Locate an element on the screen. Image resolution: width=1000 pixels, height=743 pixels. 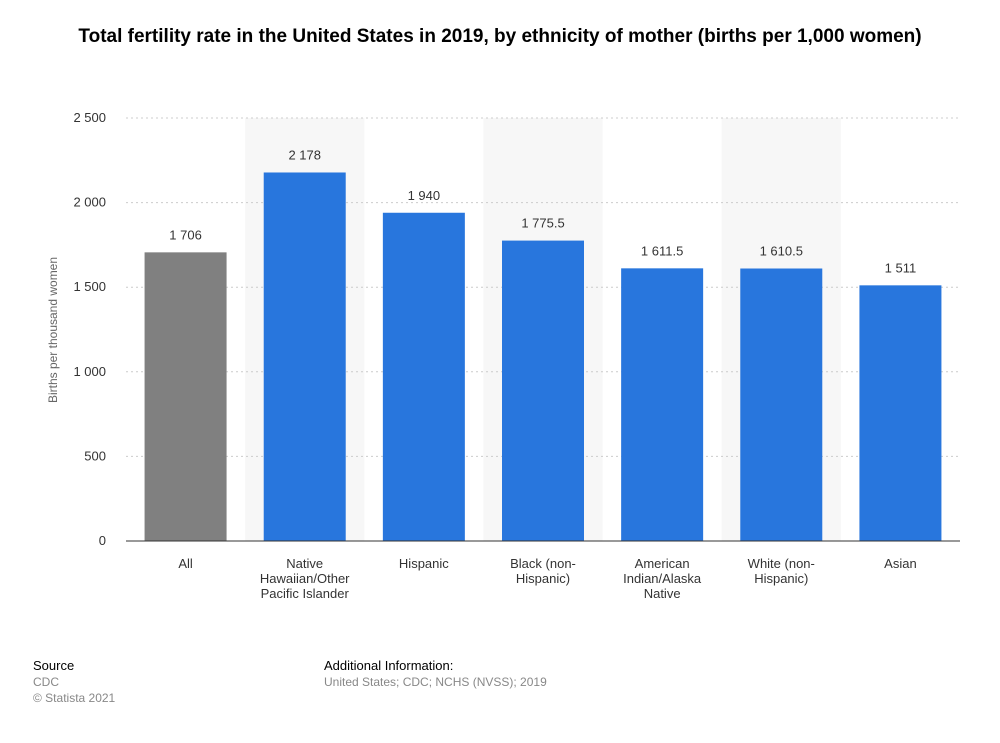
y-tick-label: 2 500 is located at coordinates (89, 117).